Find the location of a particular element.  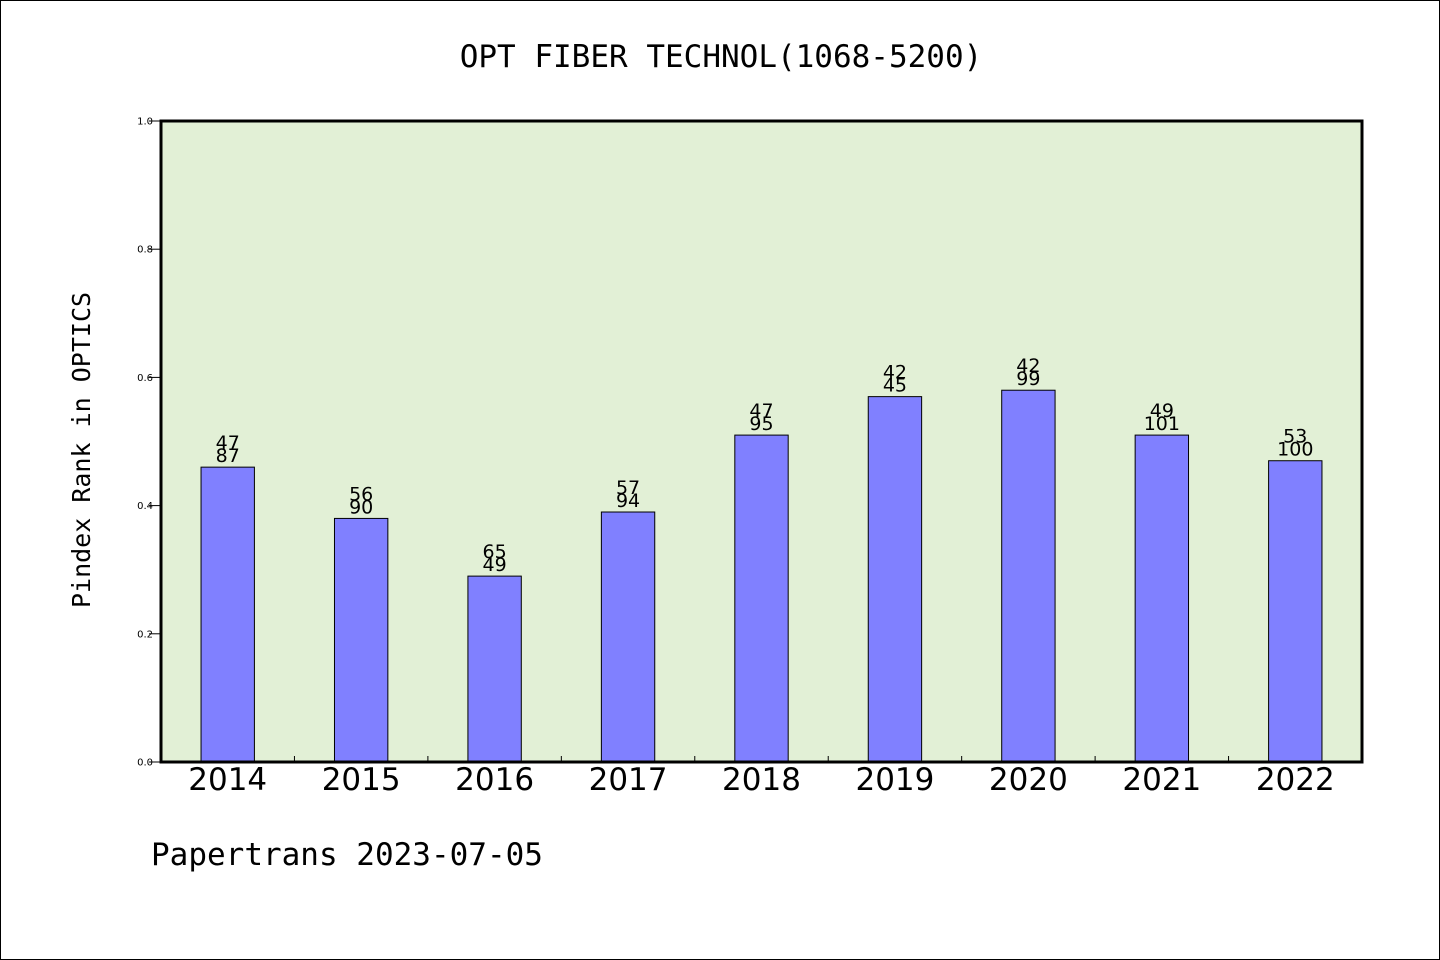

bar-2014 is located at coordinates (227, 614).